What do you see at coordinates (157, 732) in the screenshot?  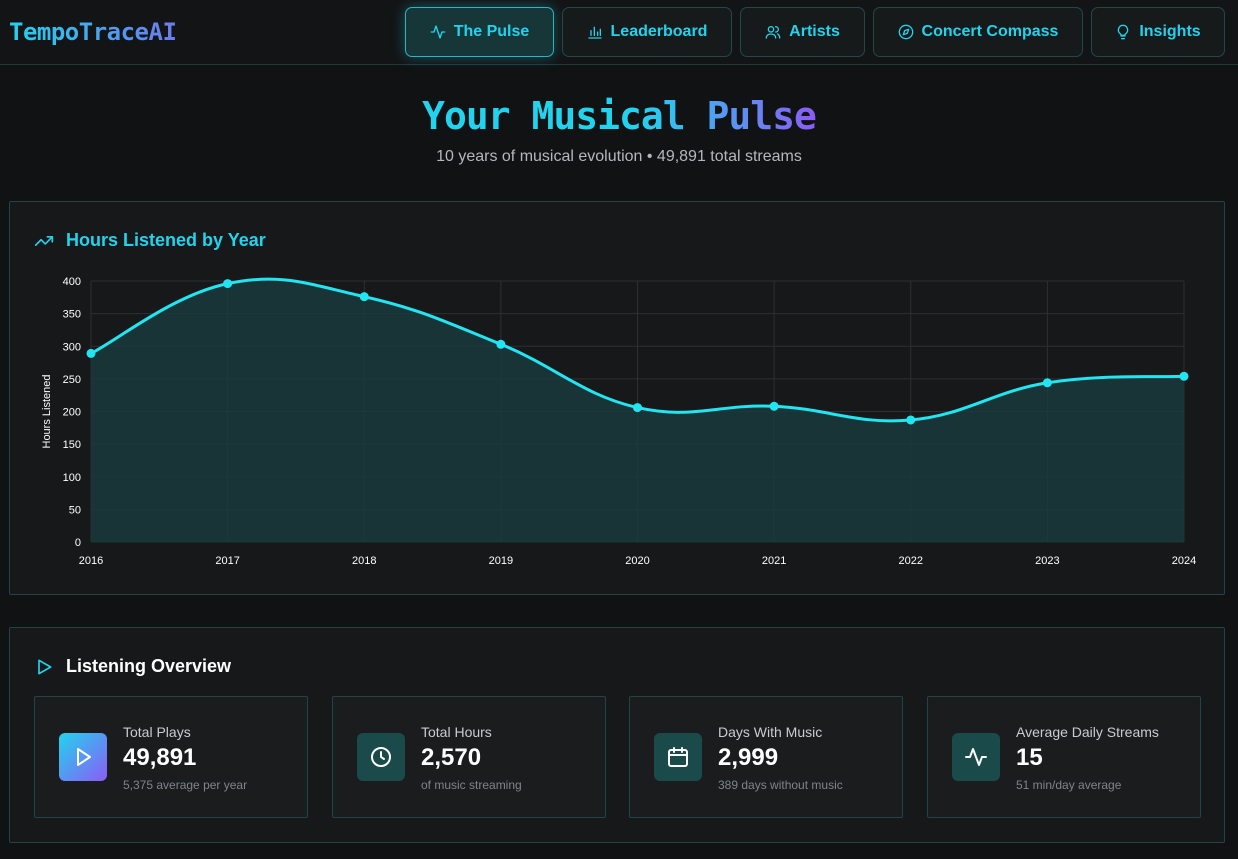 I see `stat-label: Total Plays` at bounding box center [157, 732].